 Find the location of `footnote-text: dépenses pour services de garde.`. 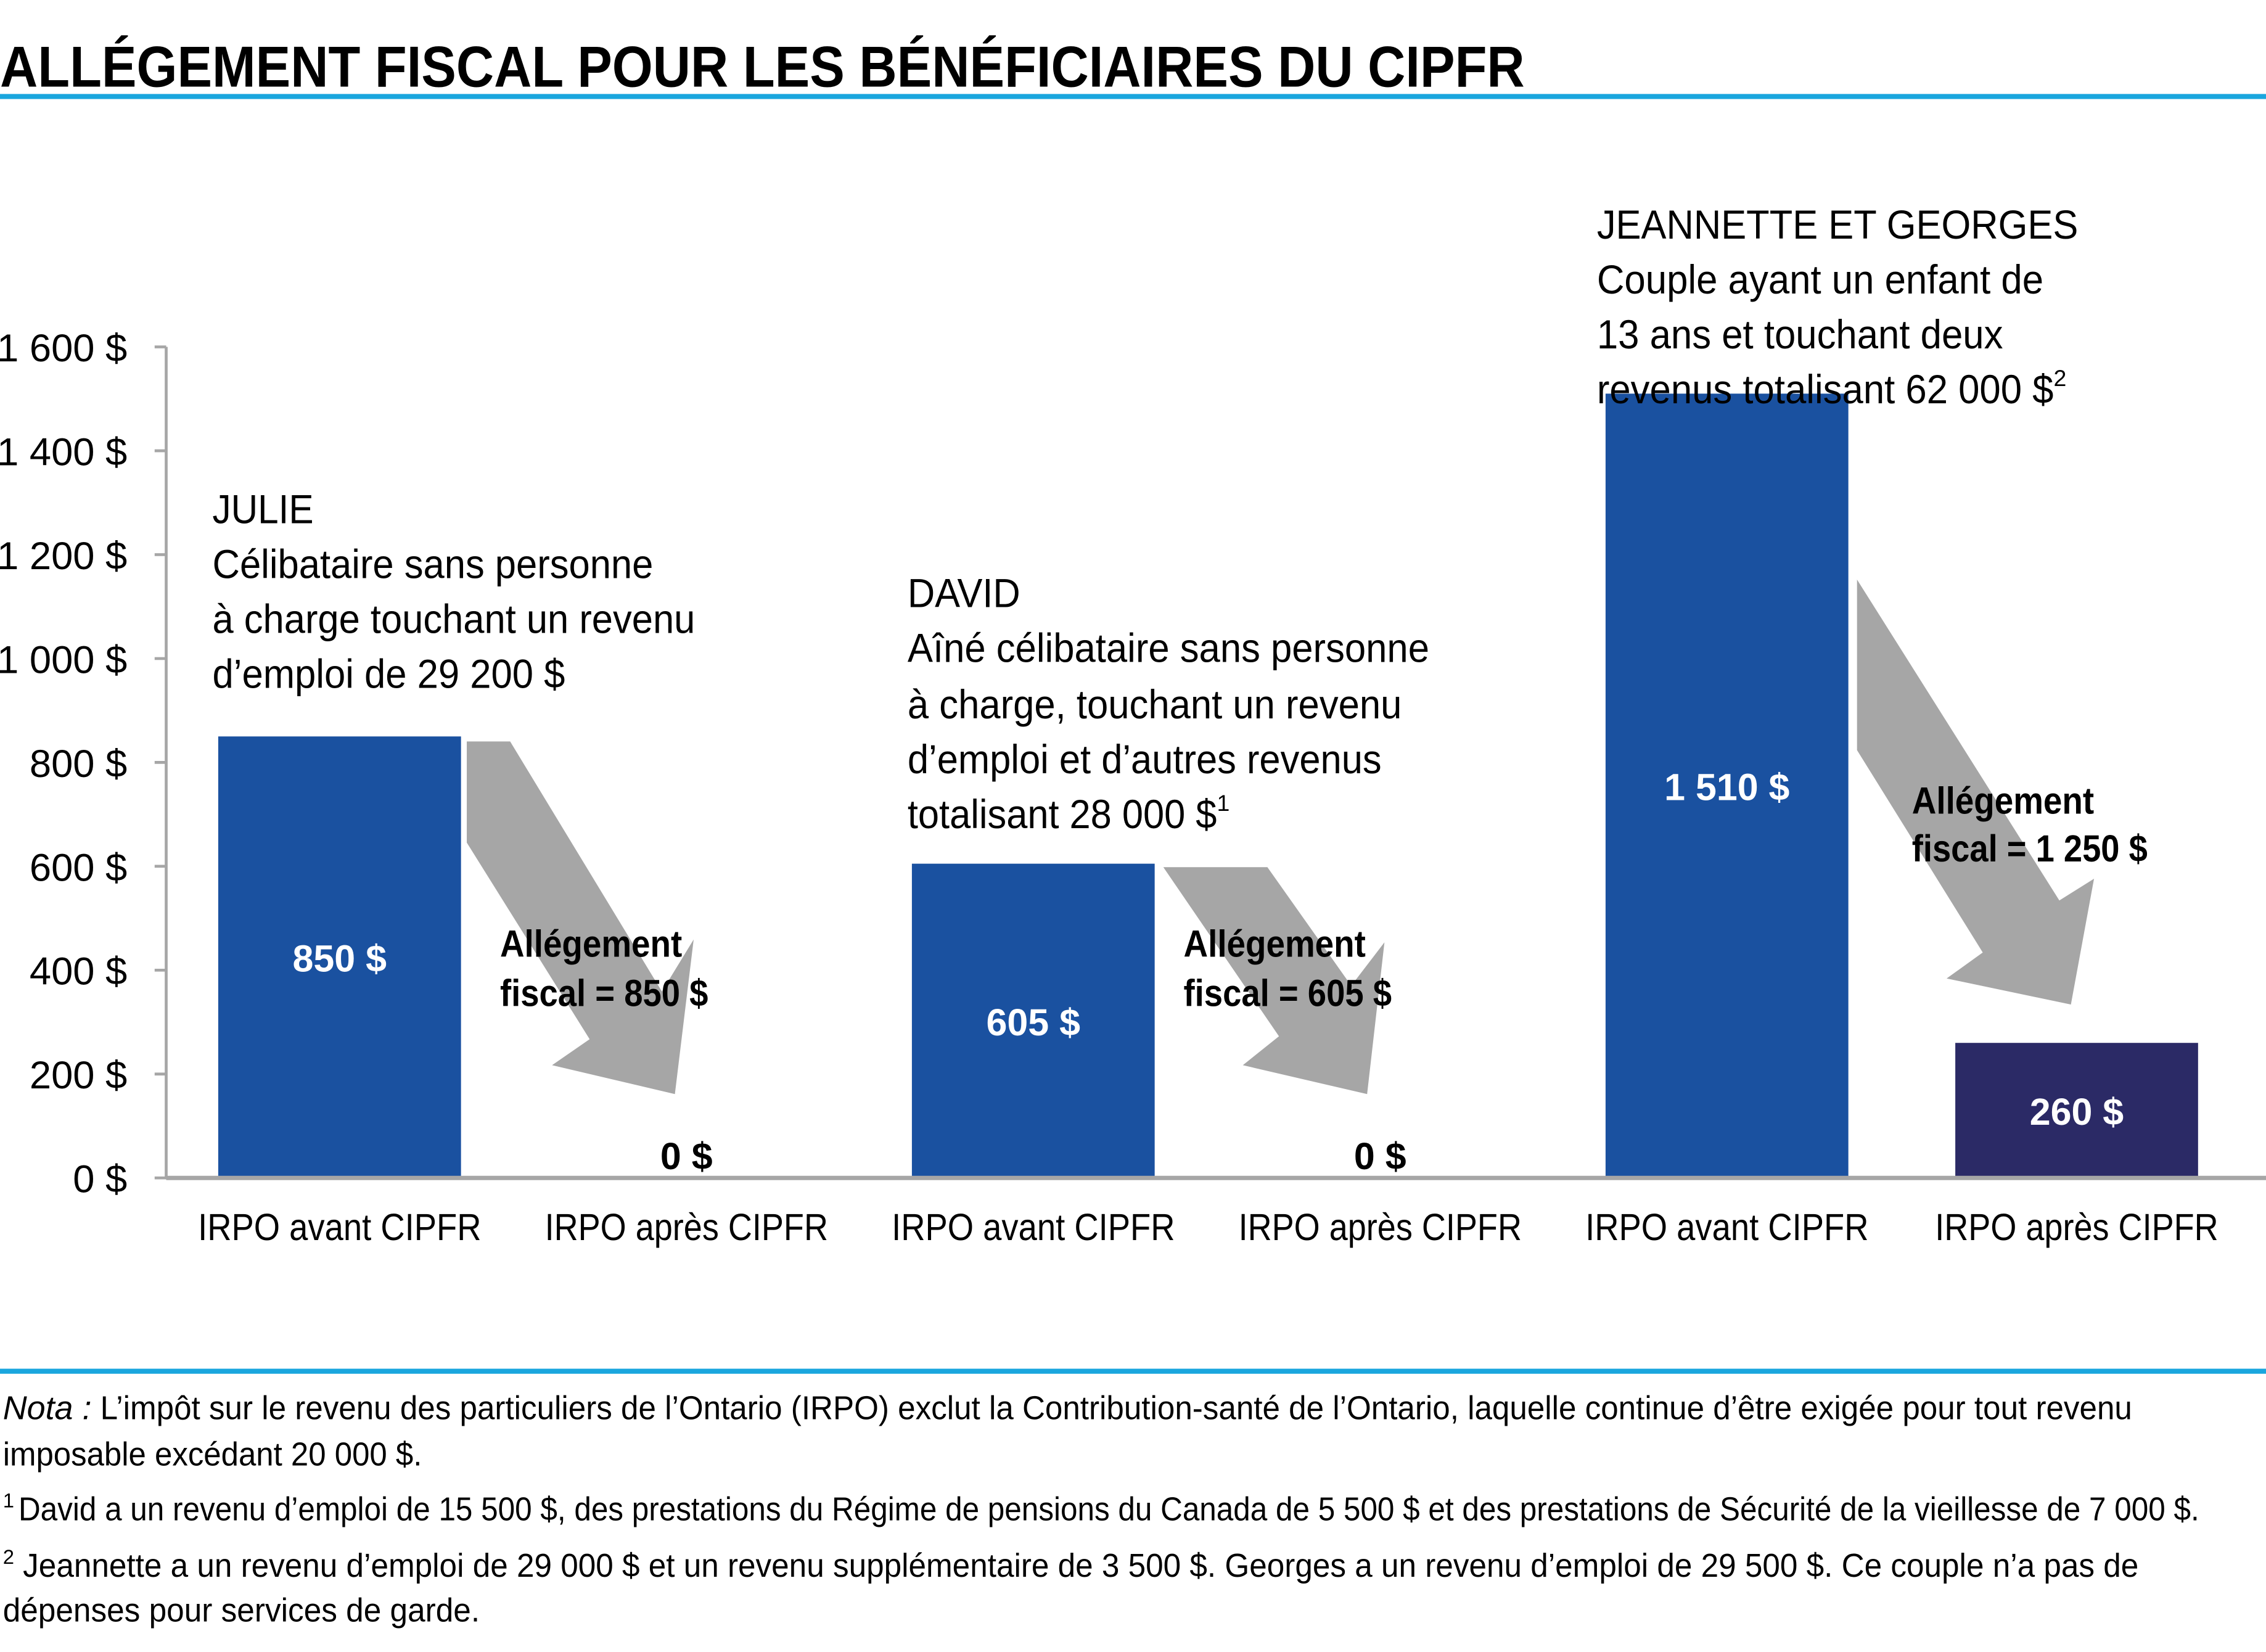

footnote-text: dépenses pour services de garde. is located at coordinates (241, 1610).